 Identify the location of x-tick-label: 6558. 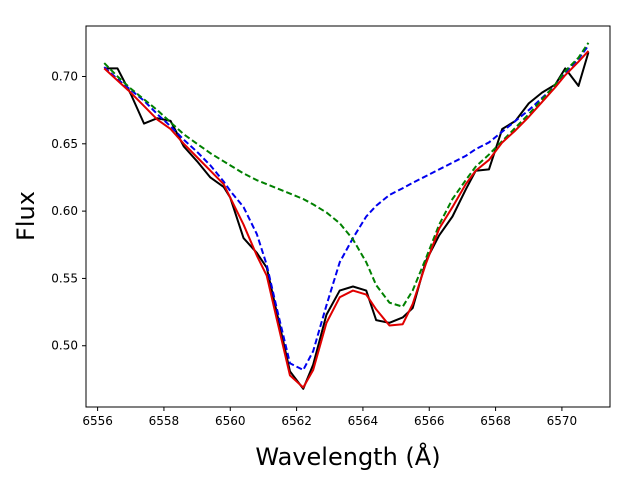
(164, 421).